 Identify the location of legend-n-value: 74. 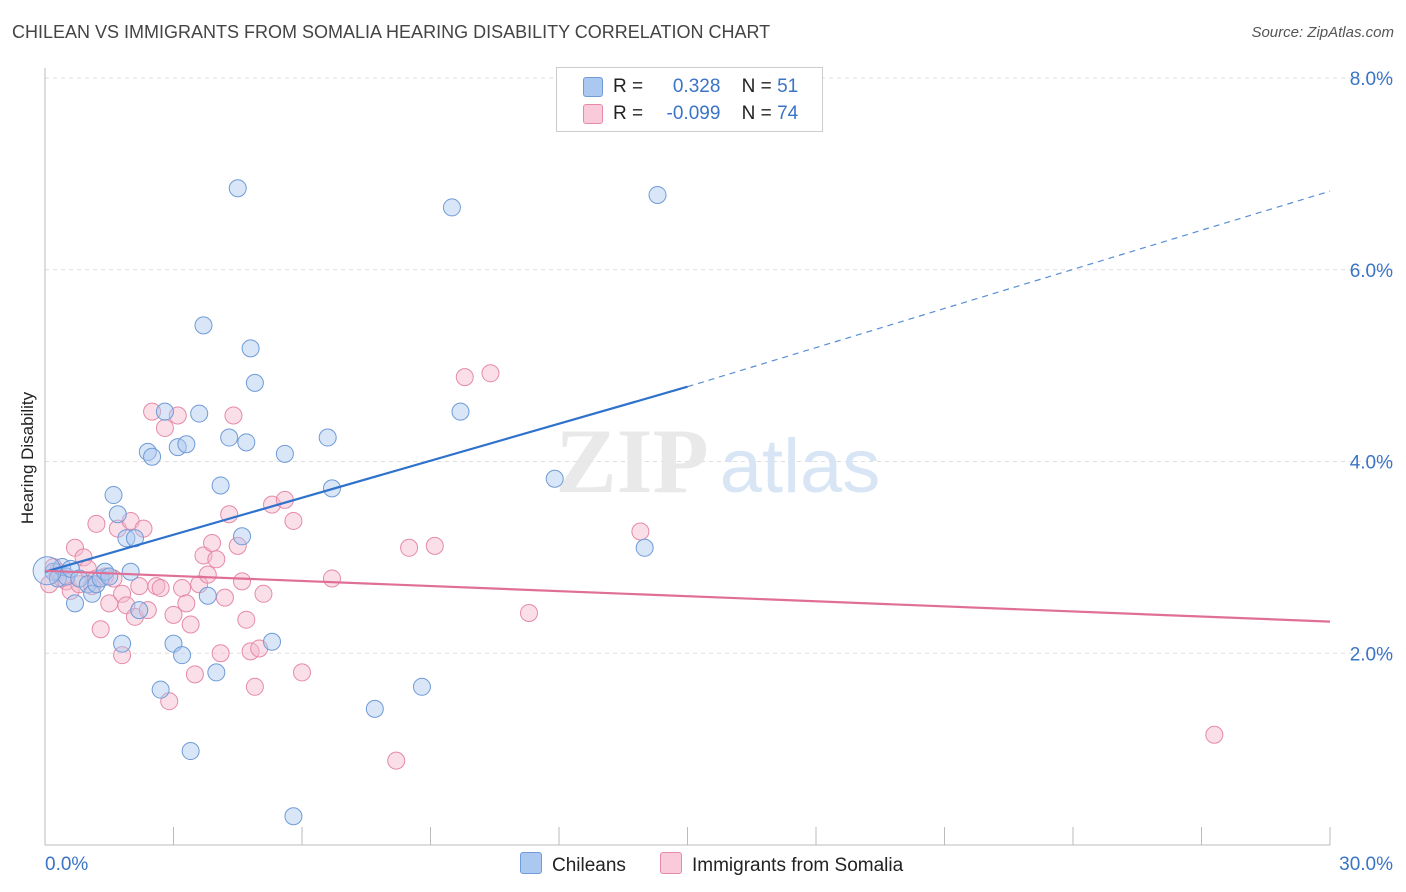
(788, 113).